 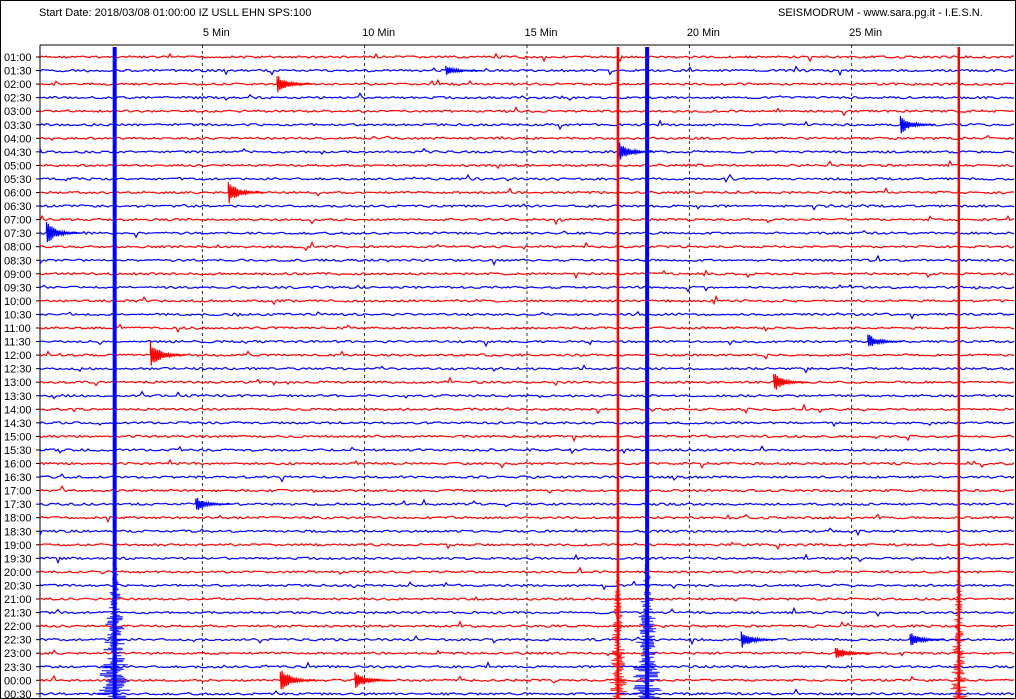 What do you see at coordinates (18, 275) in the screenshot?
I see `row-time-label: 09:00` at bounding box center [18, 275].